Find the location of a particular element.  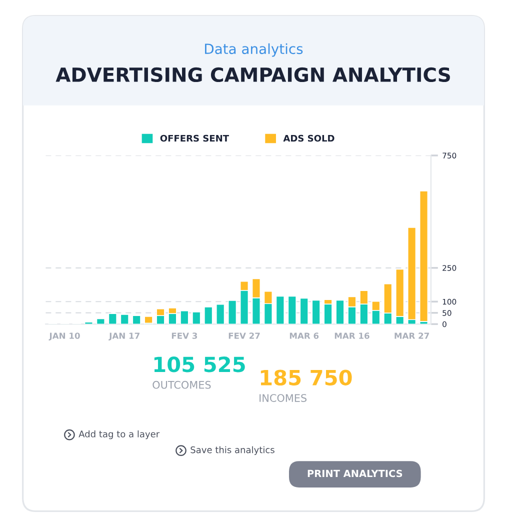

legend-label: ADS SOLD is located at coordinates (308, 138).